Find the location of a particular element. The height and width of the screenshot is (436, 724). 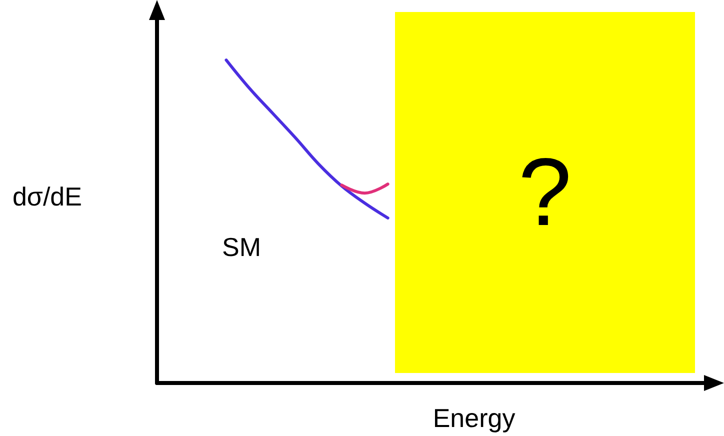

annotation: SM is located at coordinates (241, 247).